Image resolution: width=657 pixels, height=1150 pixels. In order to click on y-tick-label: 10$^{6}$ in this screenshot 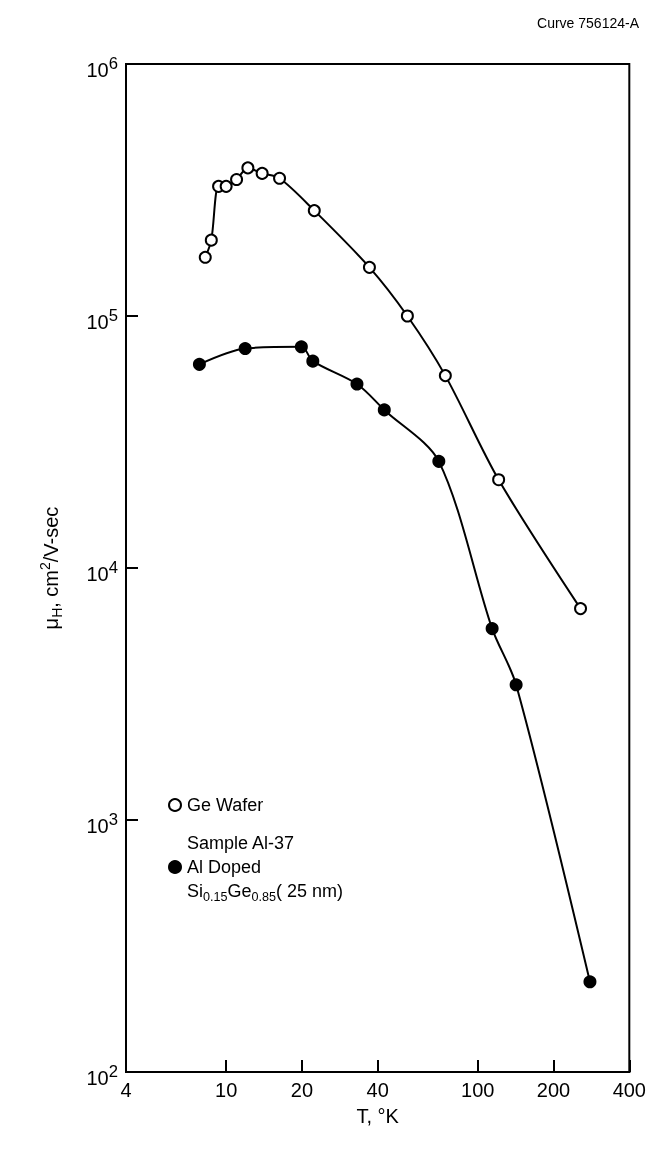, I will do `click(102, 67)`.